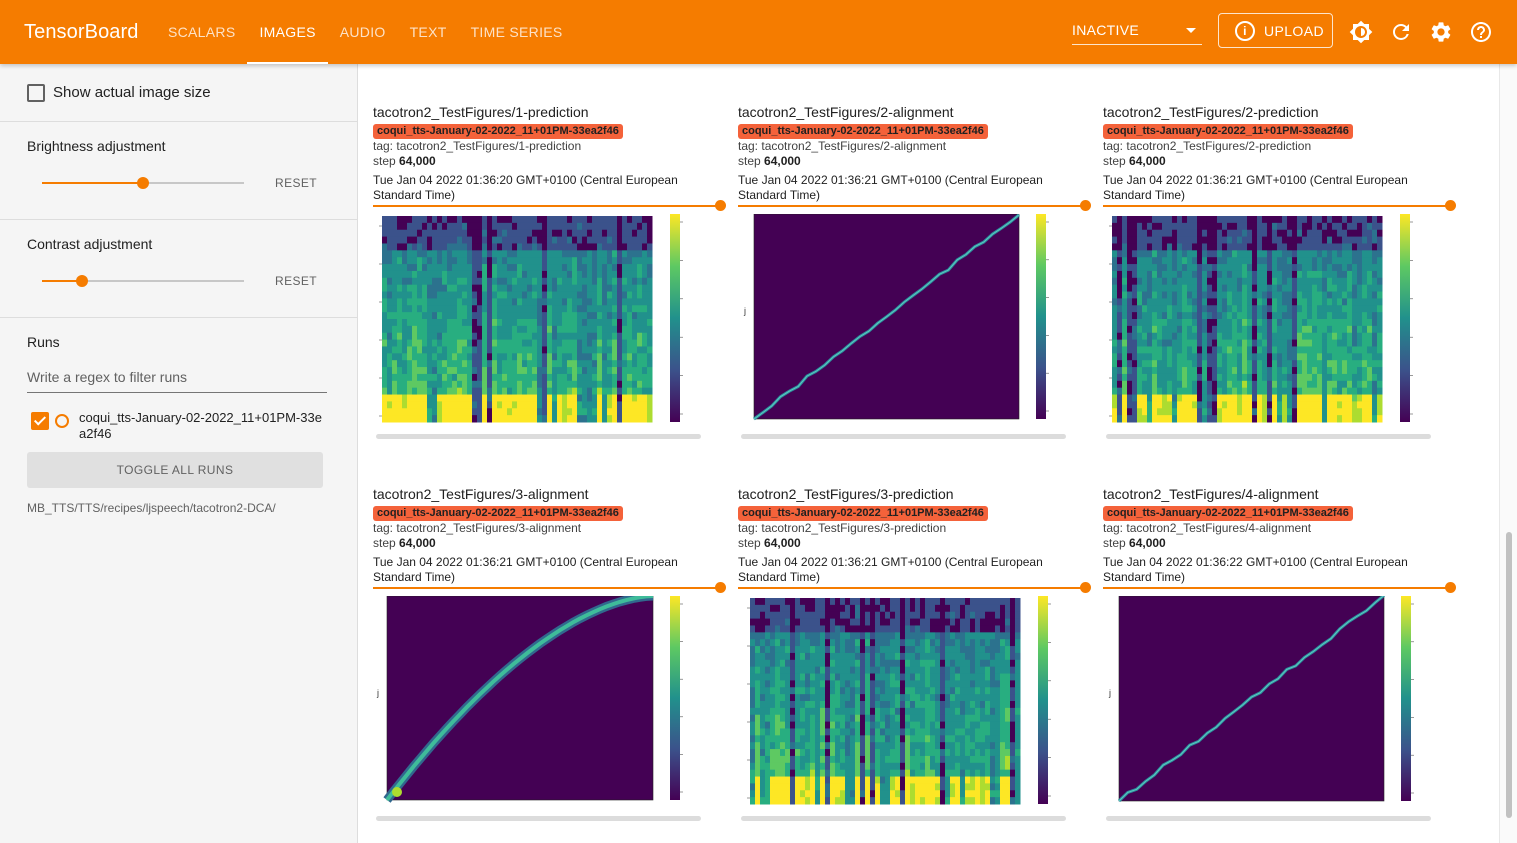  What do you see at coordinates (178, 171) in the screenshot?
I see `brightness-section: Brightness adjustment RESET` at bounding box center [178, 171].